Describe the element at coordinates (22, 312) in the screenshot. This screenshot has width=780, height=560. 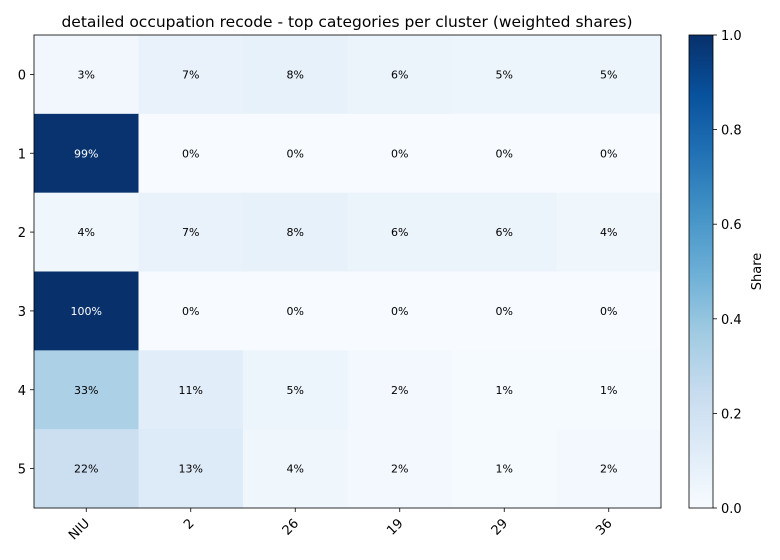
I see `y-tick-label: 3` at that location.